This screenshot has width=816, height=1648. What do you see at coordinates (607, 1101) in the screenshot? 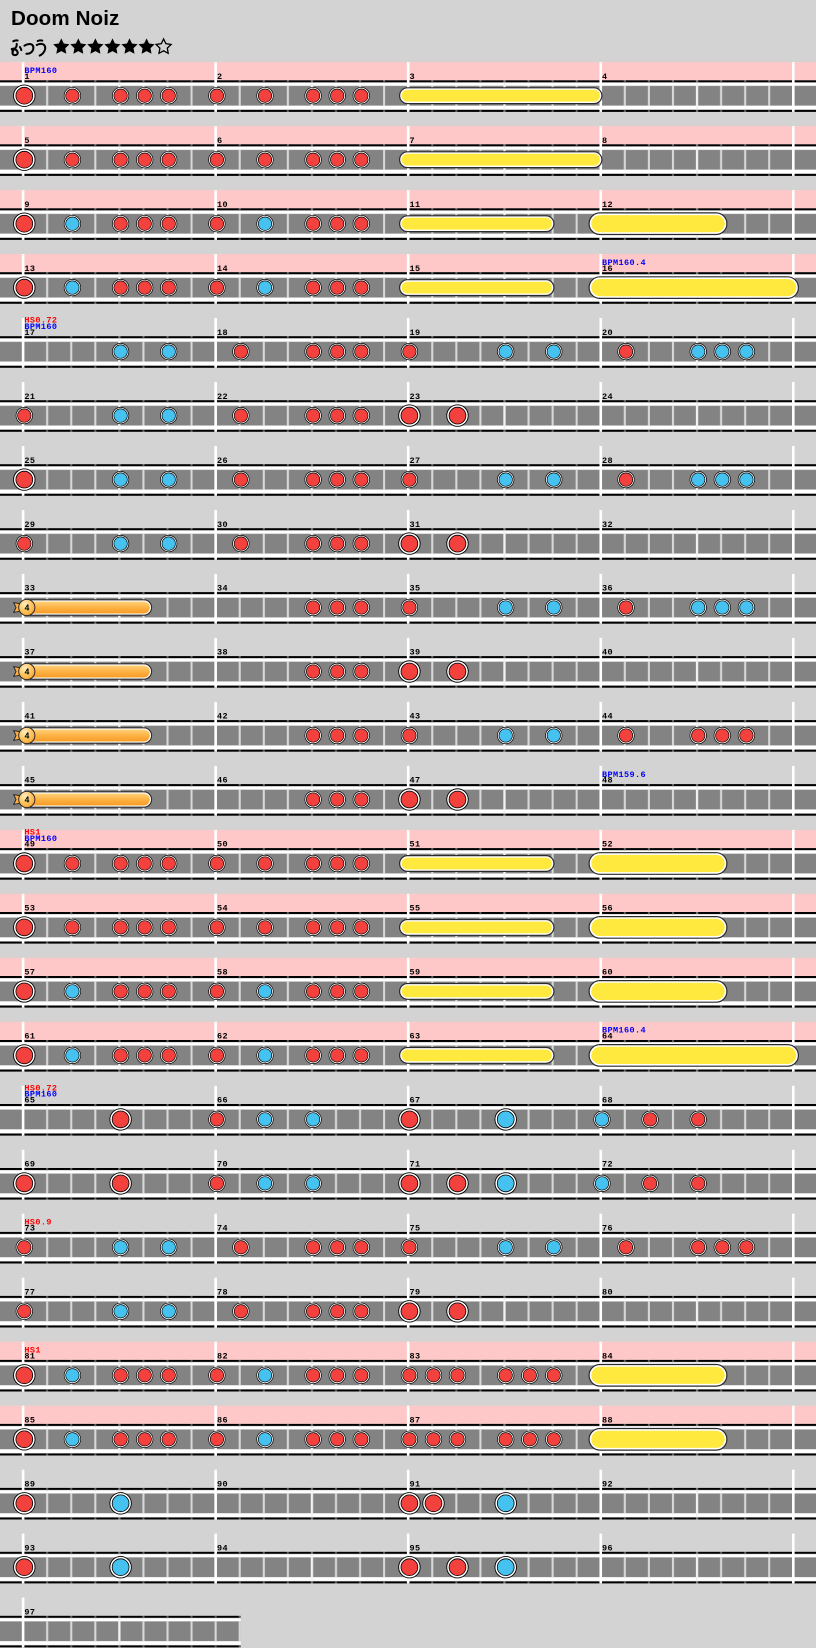
I see `svg-text: 68` at bounding box center [607, 1101].